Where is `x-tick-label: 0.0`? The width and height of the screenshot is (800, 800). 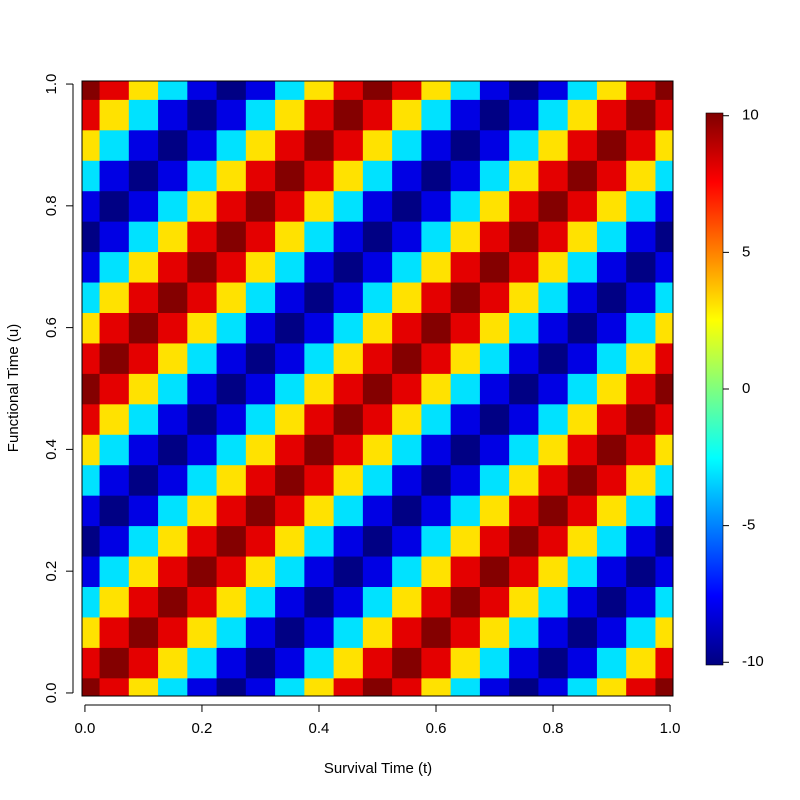 x-tick-label: 0.0 is located at coordinates (84, 728).